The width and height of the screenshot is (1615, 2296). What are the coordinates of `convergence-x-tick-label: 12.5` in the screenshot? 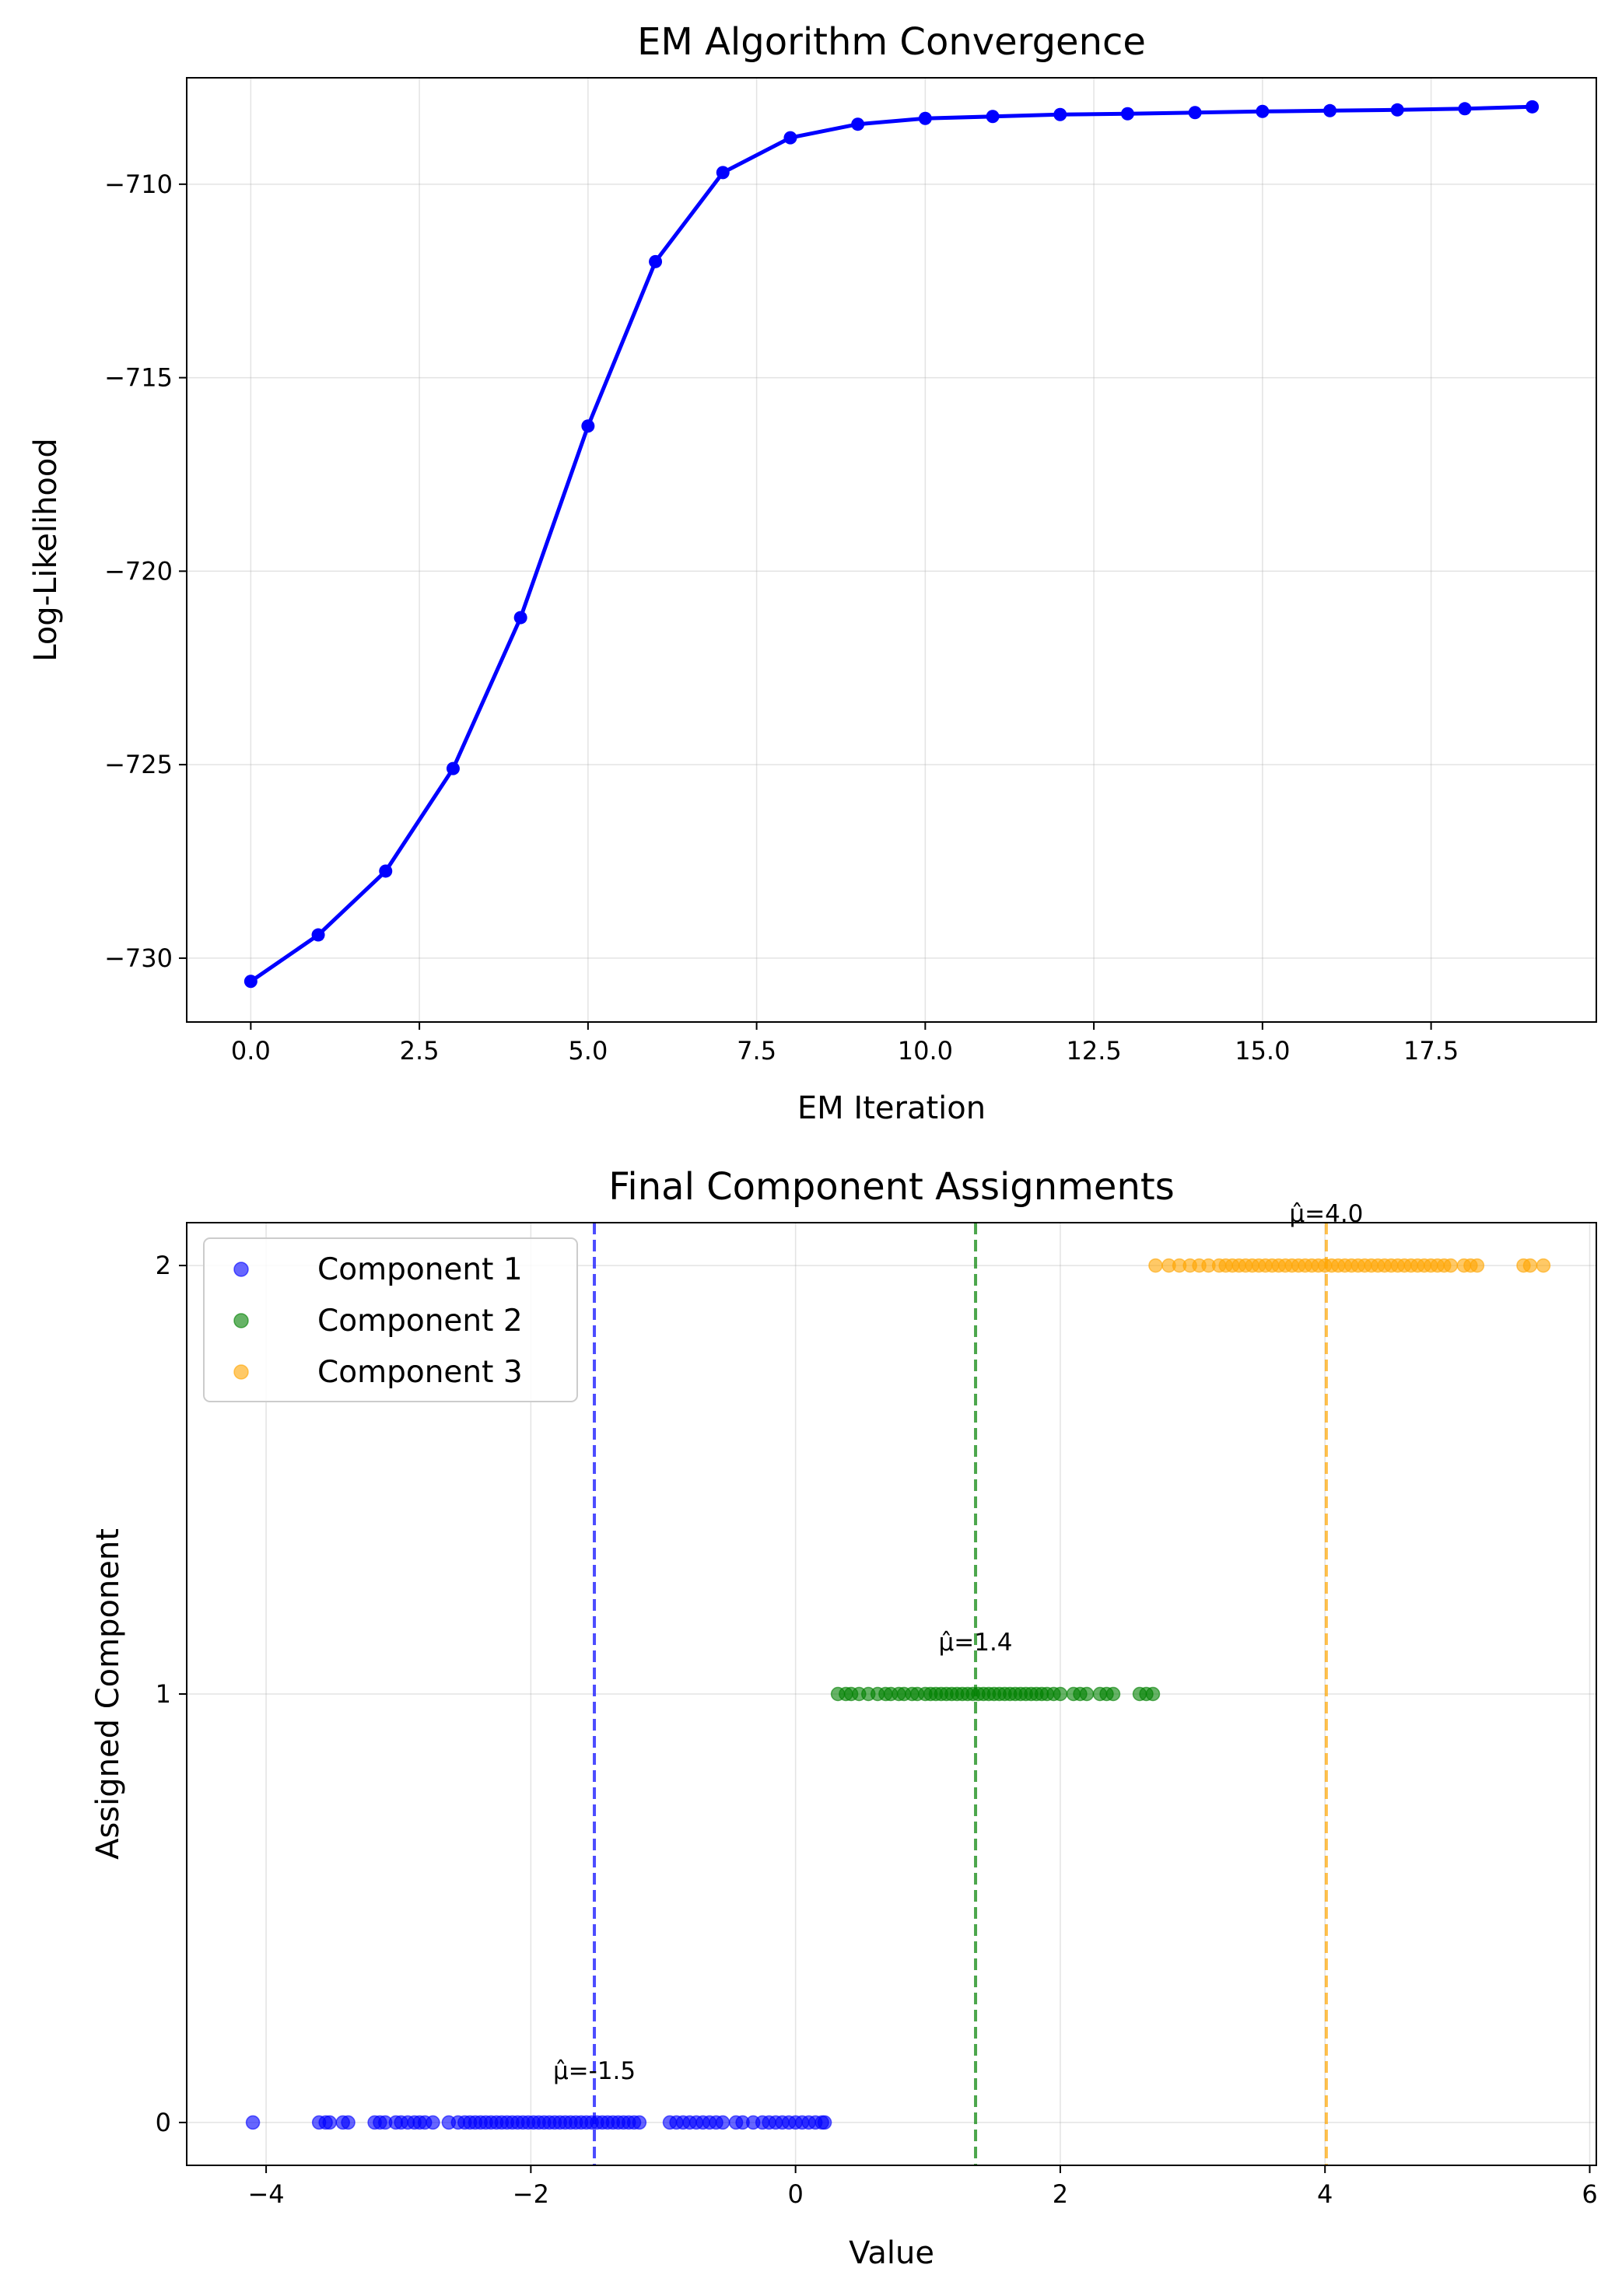 It's located at (1093, 1051).